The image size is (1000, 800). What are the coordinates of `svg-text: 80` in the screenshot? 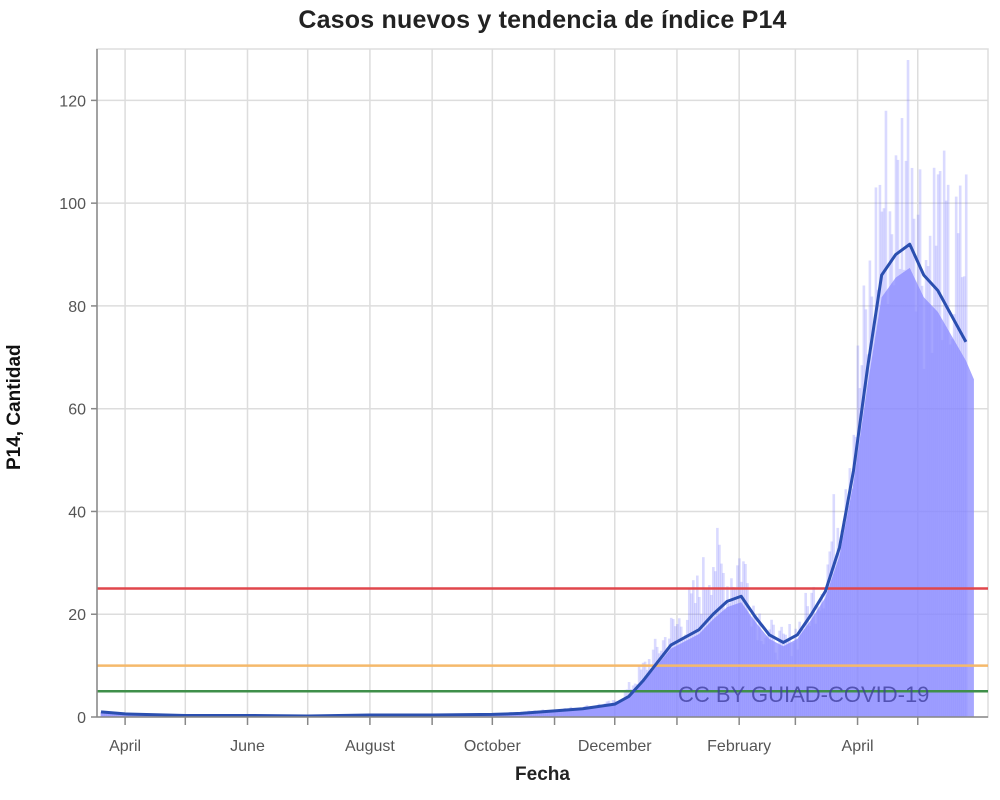 It's located at (77, 307).